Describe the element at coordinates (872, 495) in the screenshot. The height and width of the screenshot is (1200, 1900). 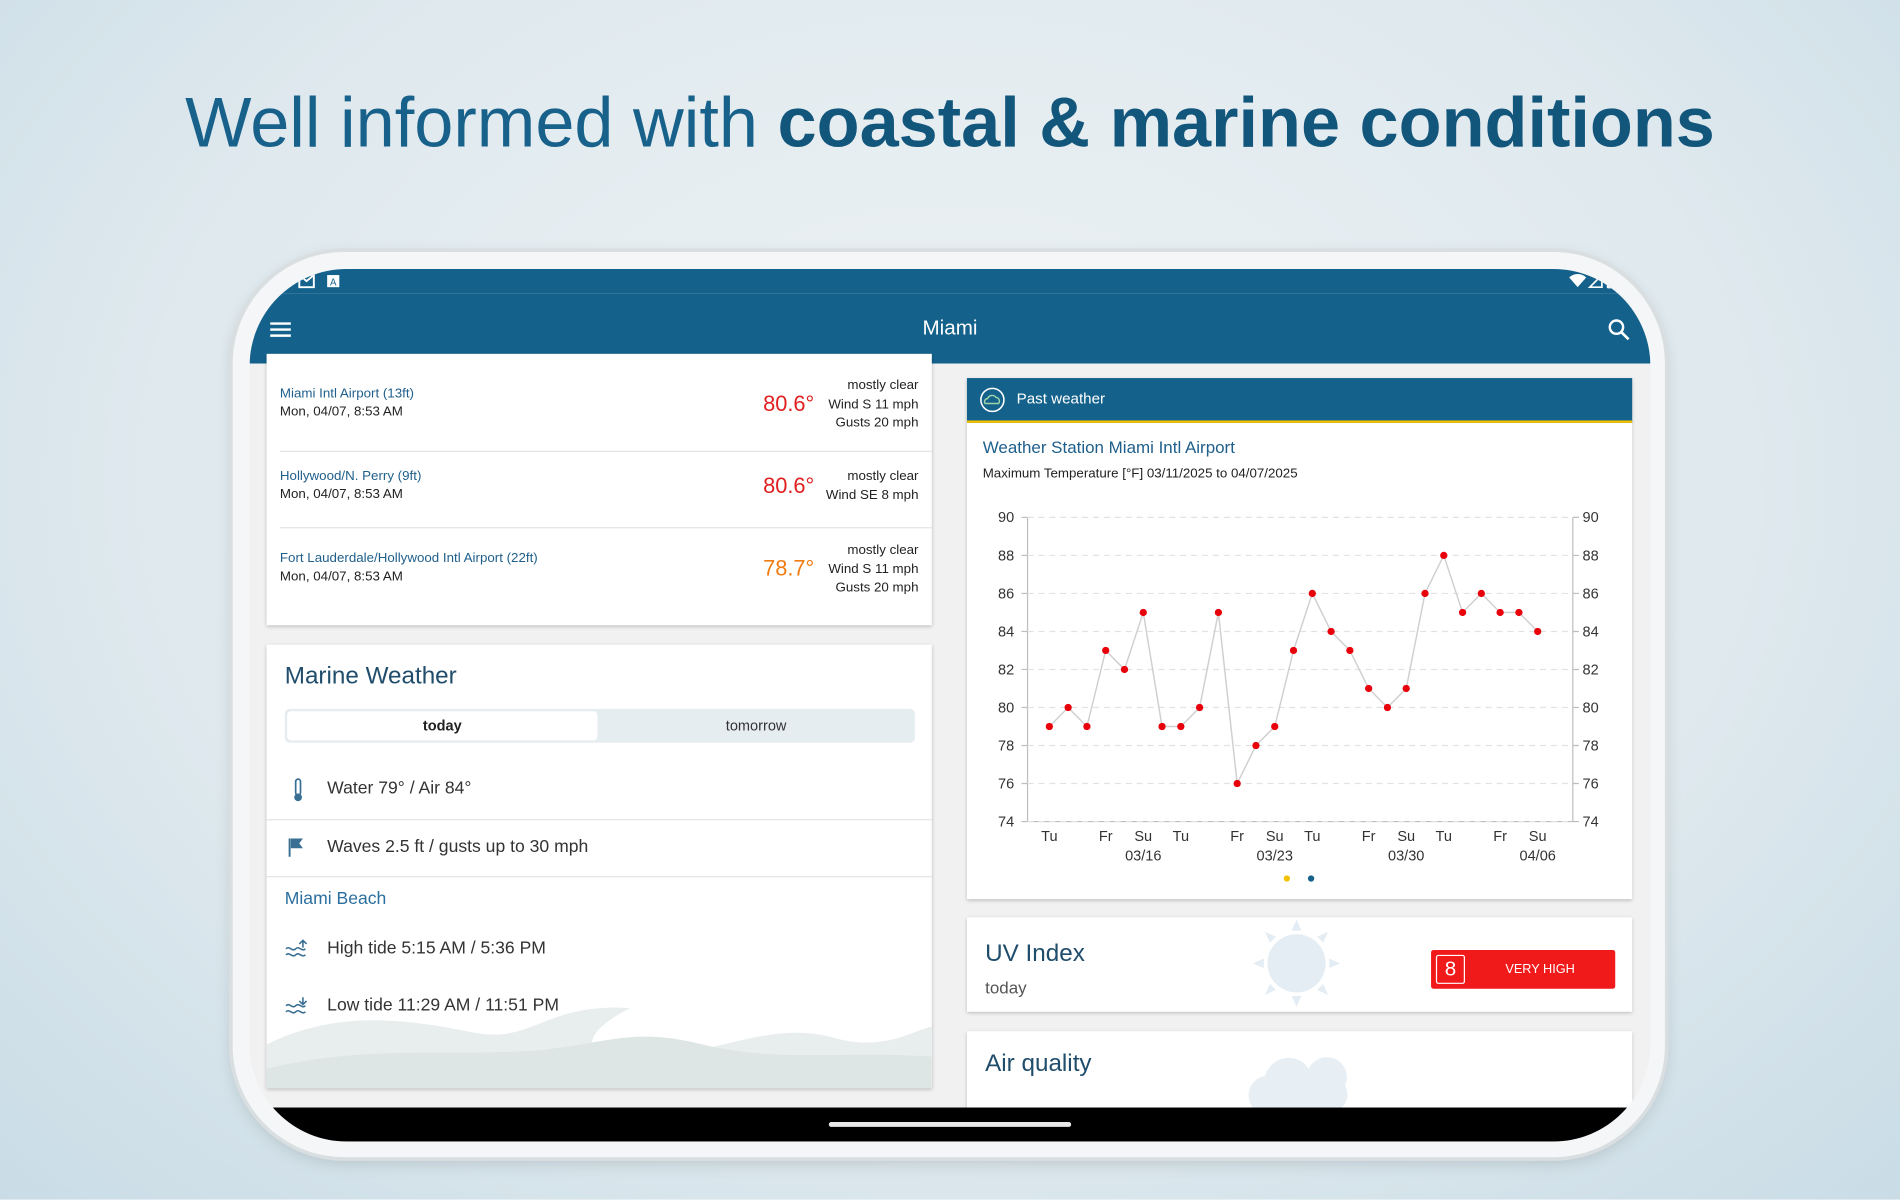
I see `station-condition: Wind SE 8 mph` at that location.